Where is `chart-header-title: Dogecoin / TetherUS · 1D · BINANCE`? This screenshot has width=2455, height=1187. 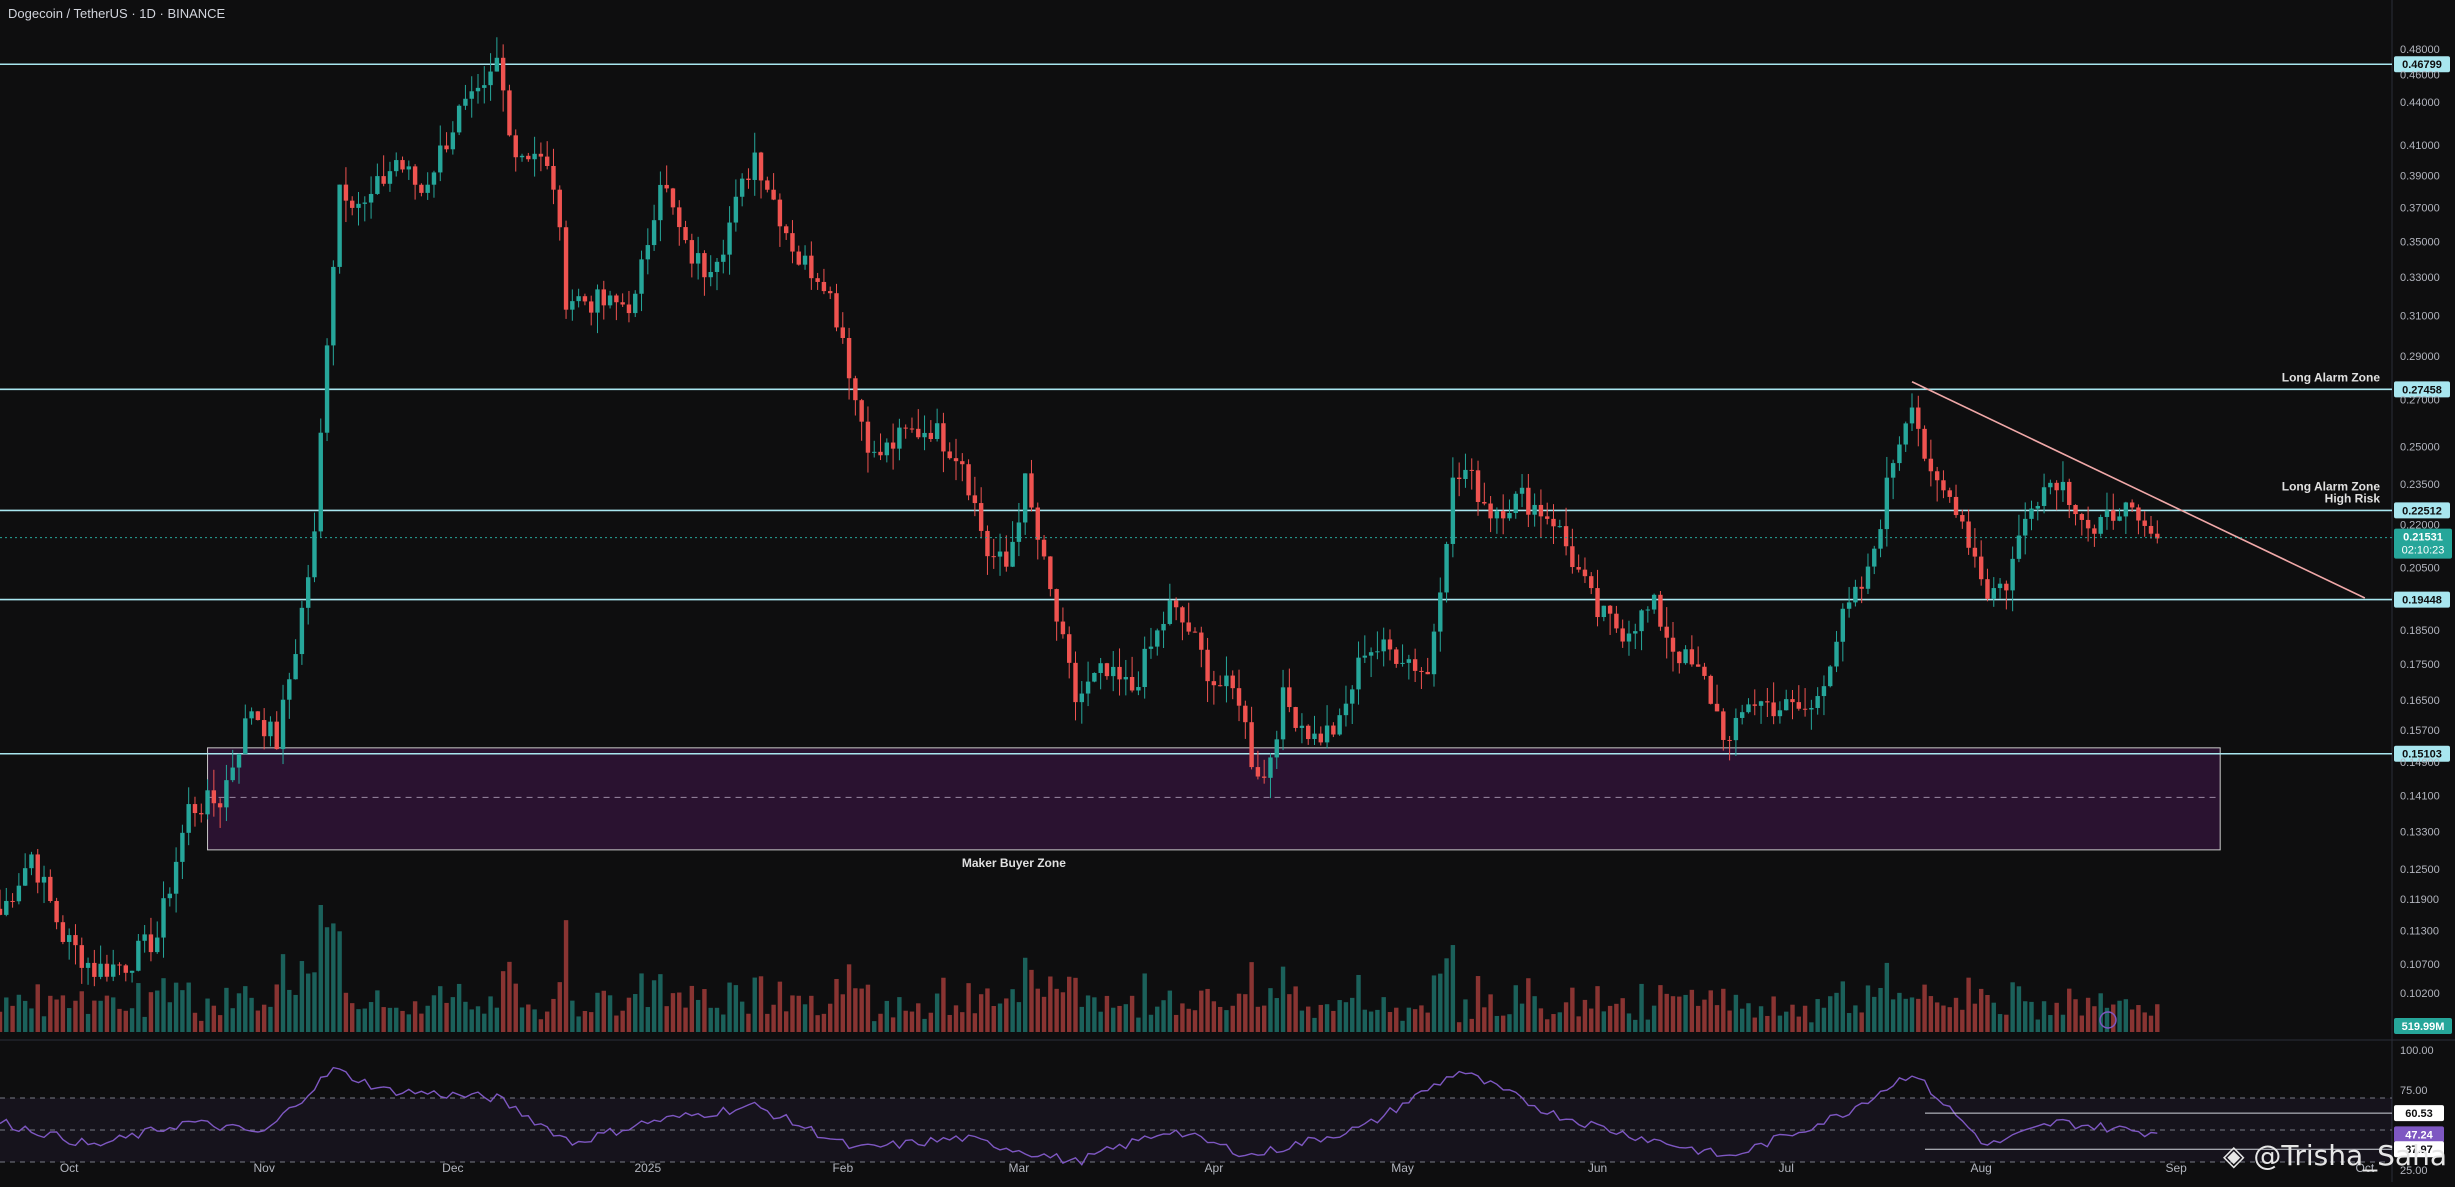 chart-header-title: Dogecoin / TetherUS · 1D · BINANCE is located at coordinates (117, 13).